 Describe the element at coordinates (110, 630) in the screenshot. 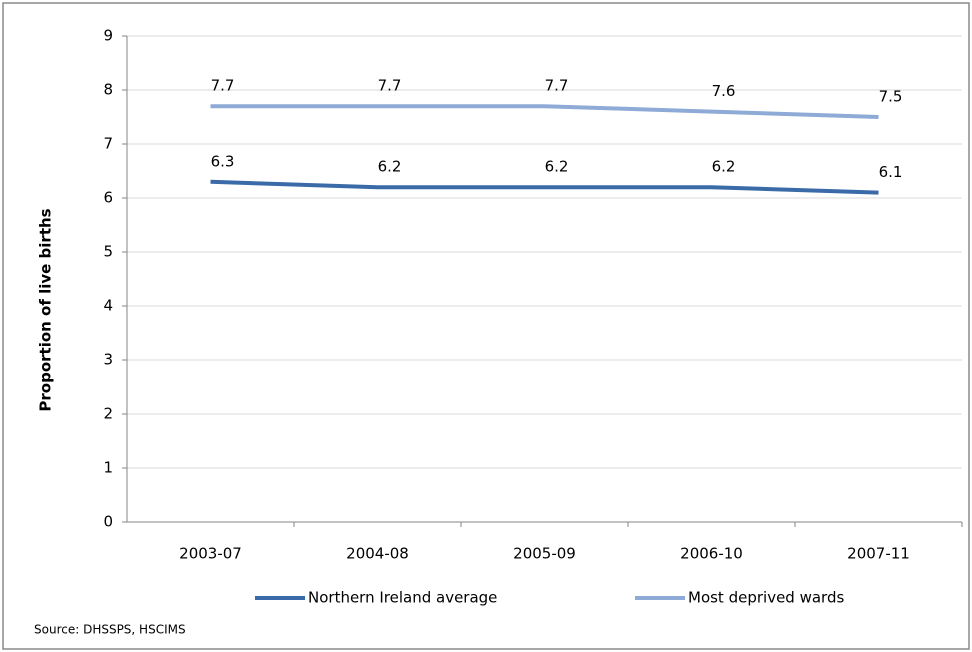

I see `source-note: Source: DHSSPS, HSCIMS` at that location.